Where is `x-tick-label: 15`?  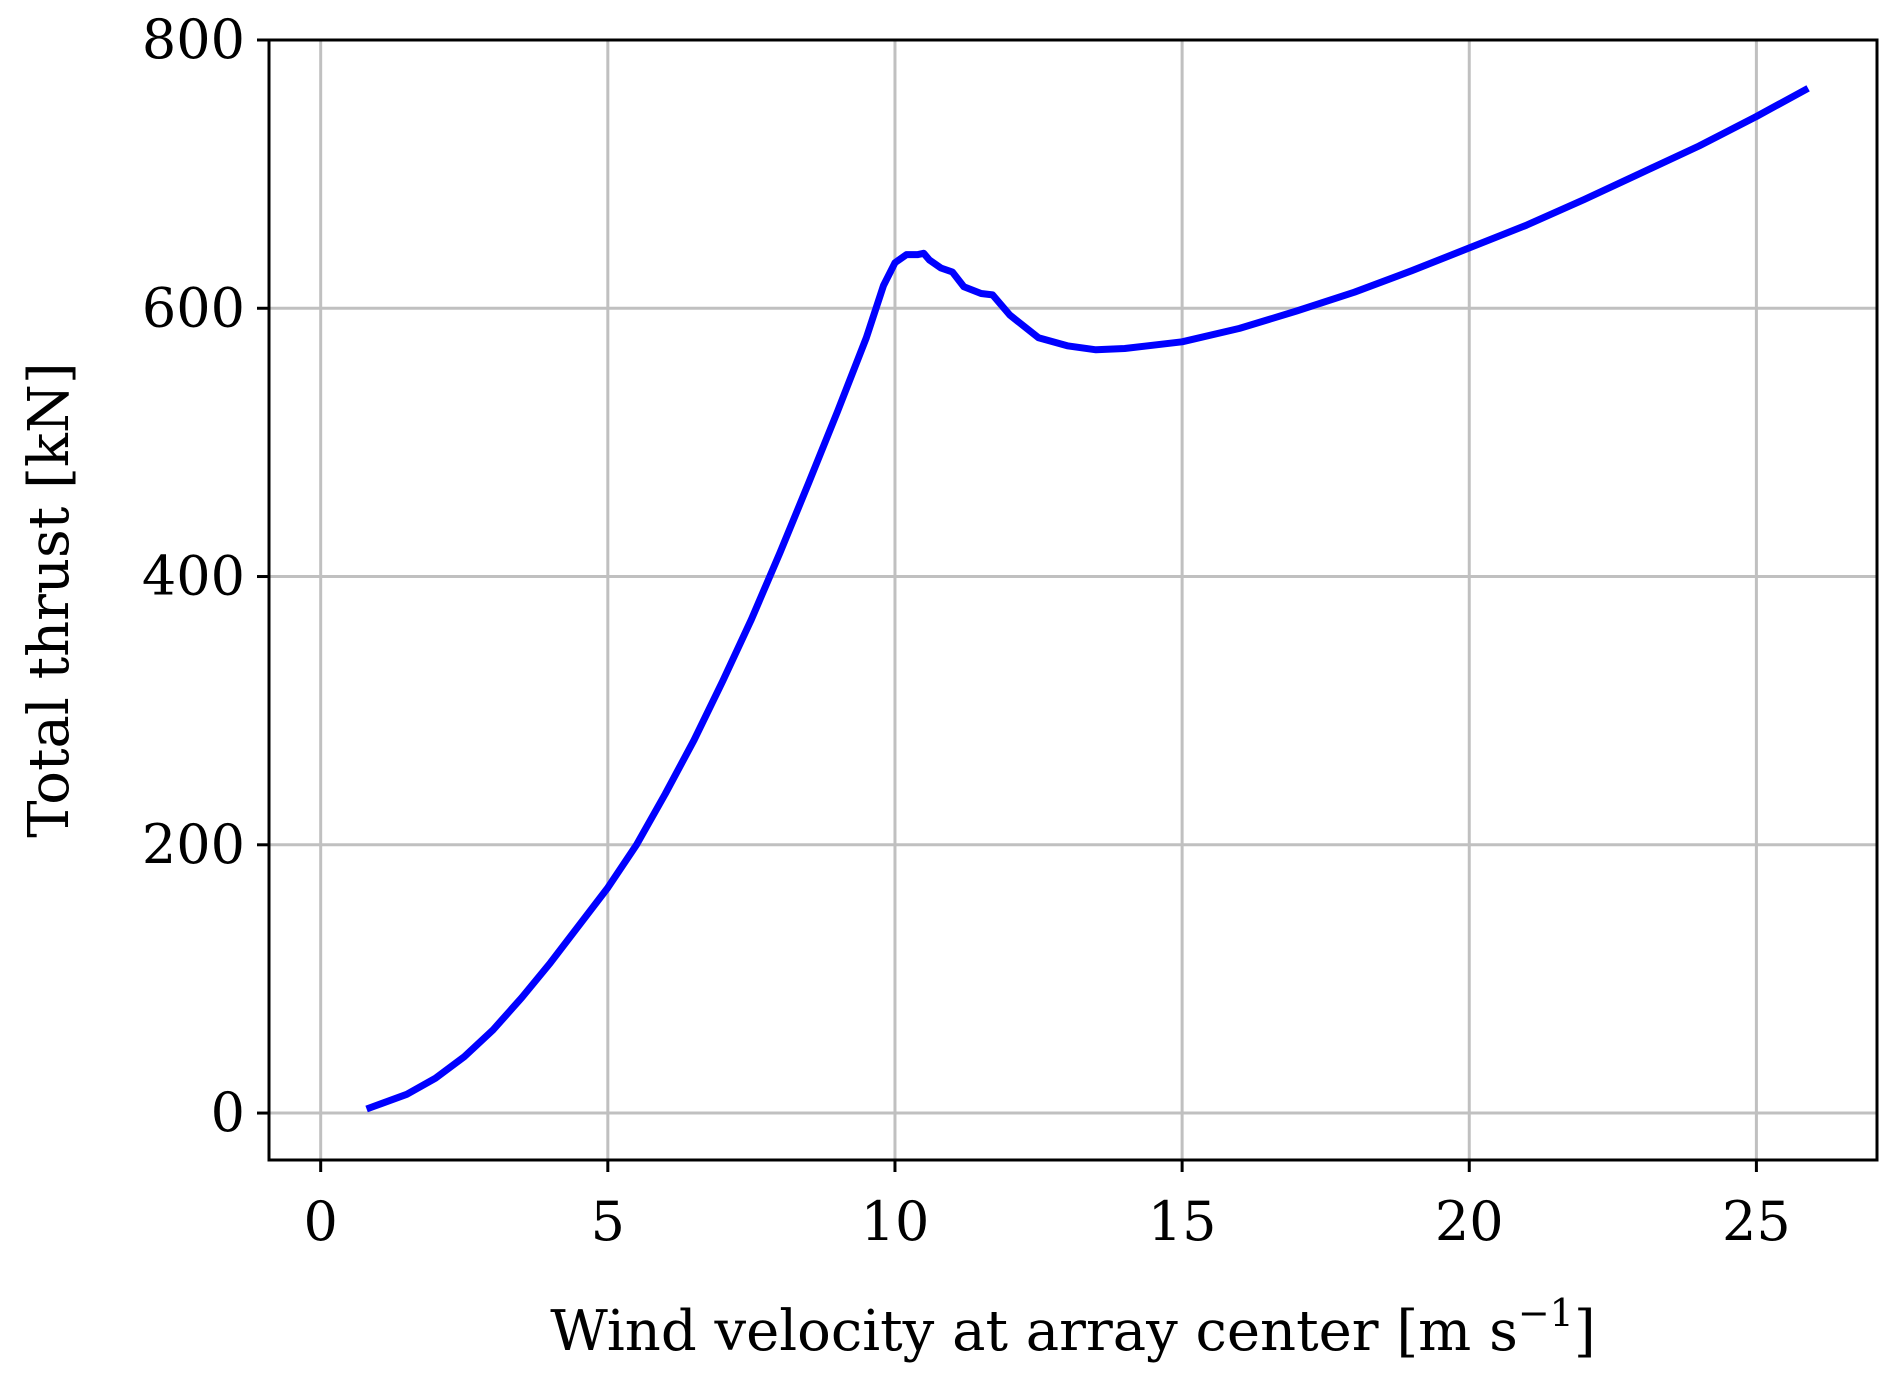
x-tick-label: 15 is located at coordinates (1182, 1221).